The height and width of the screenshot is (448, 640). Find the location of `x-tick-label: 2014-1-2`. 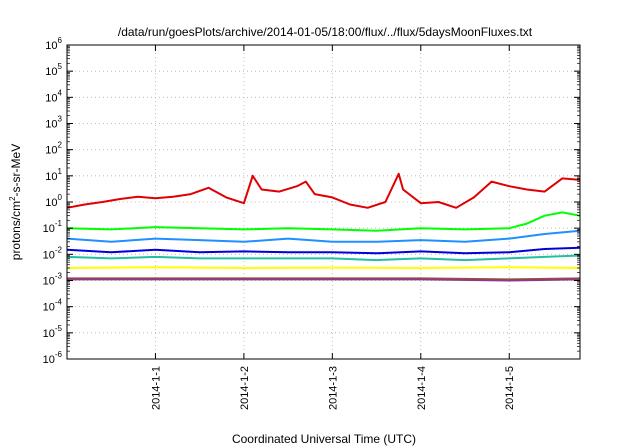

x-tick-label: 2014-1-2 is located at coordinates (245, 388).